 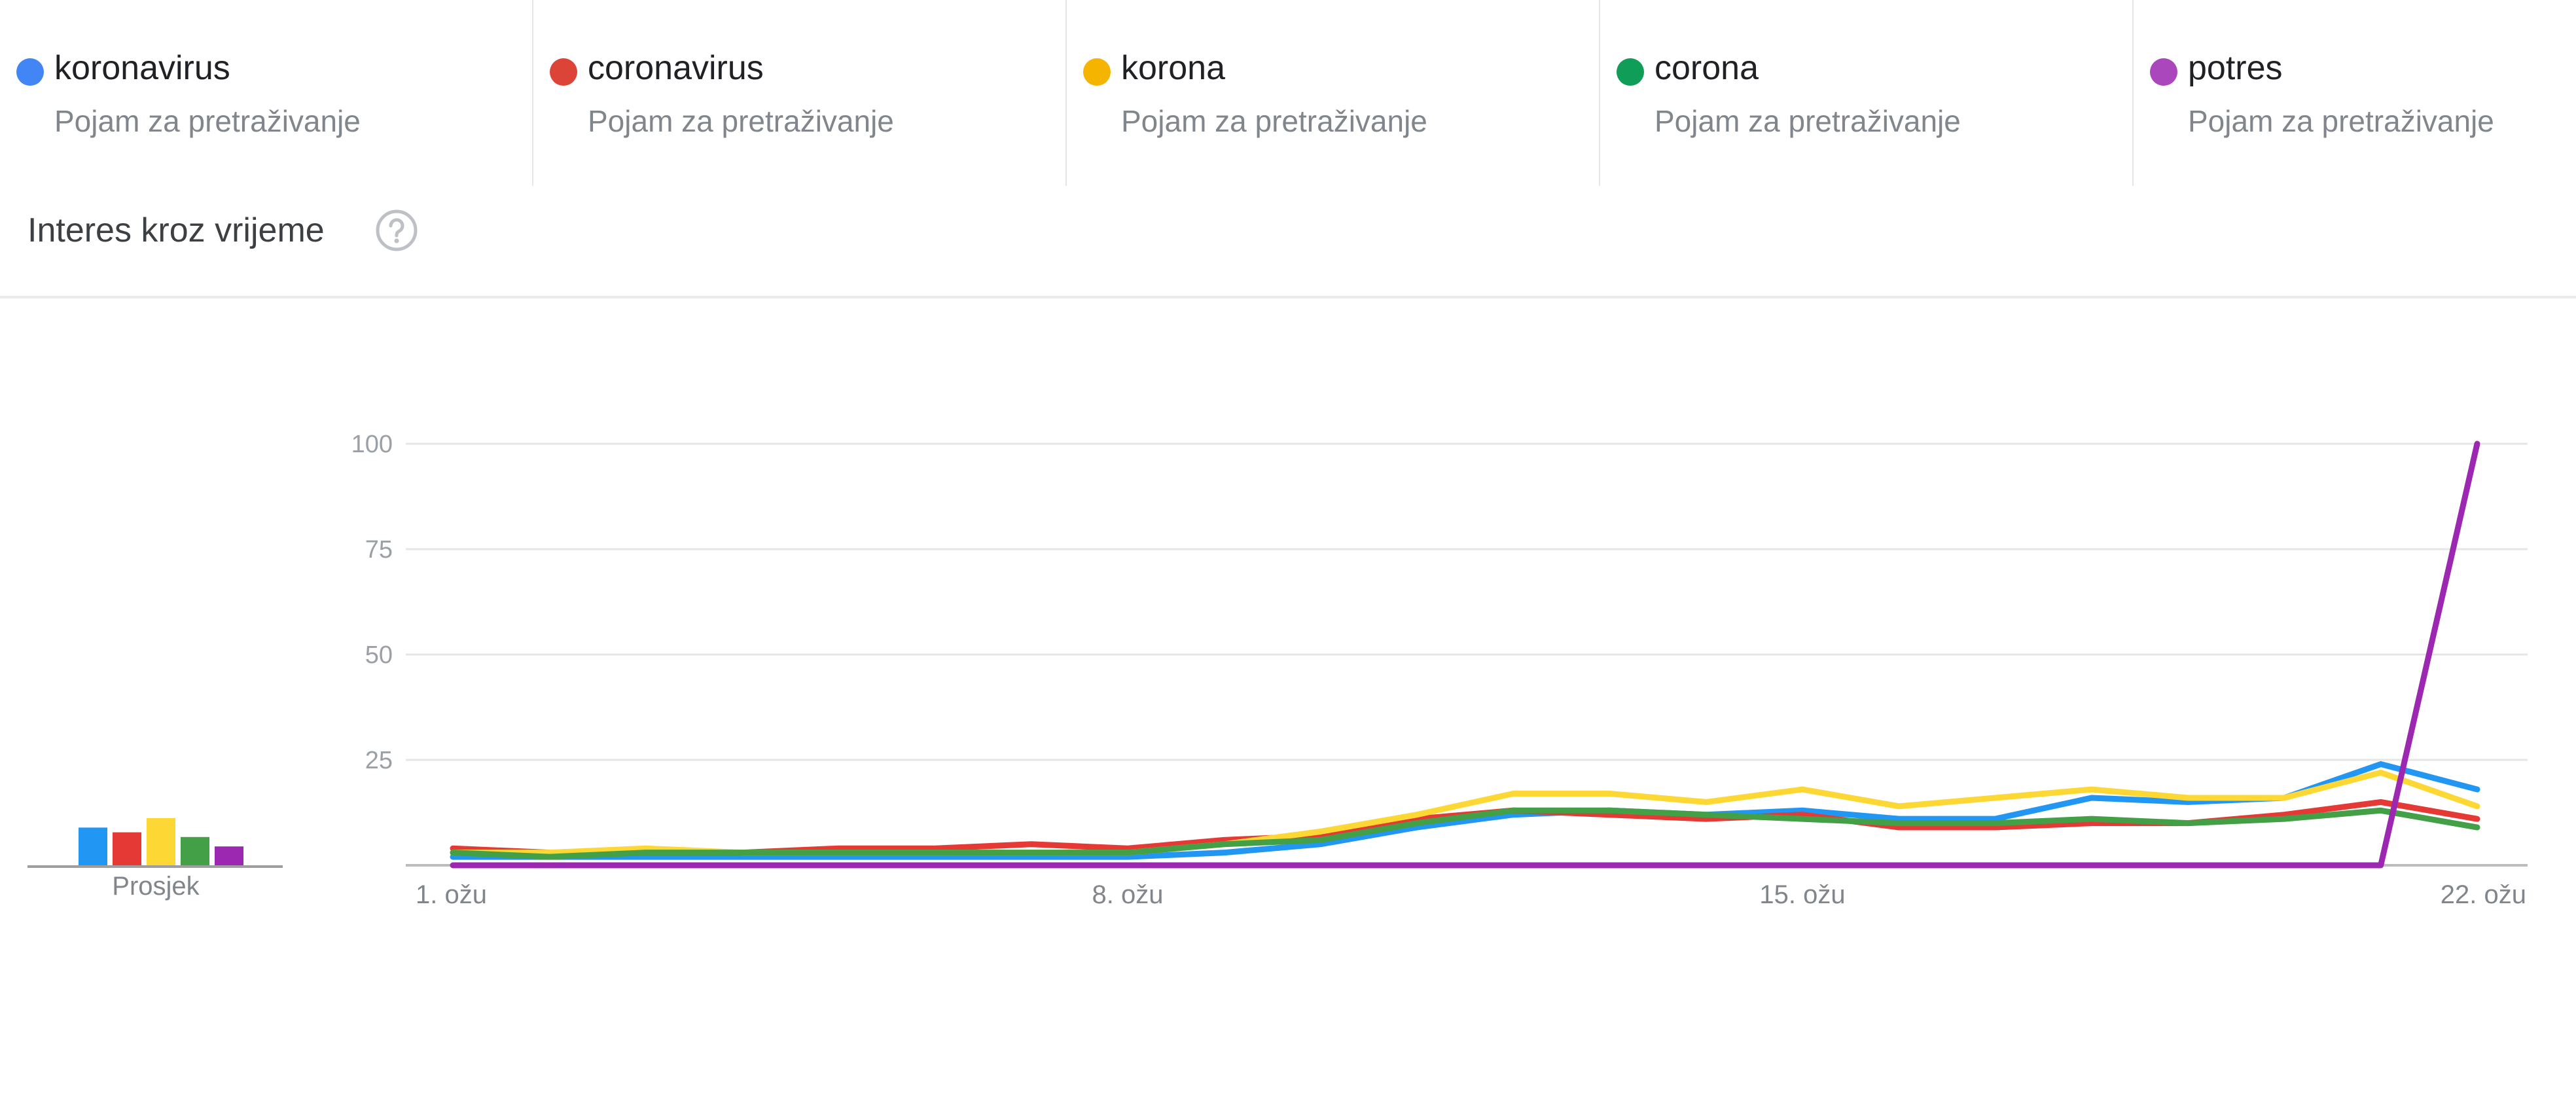 What do you see at coordinates (93, 846) in the screenshot?
I see `average-bar-koronavirus` at bounding box center [93, 846].